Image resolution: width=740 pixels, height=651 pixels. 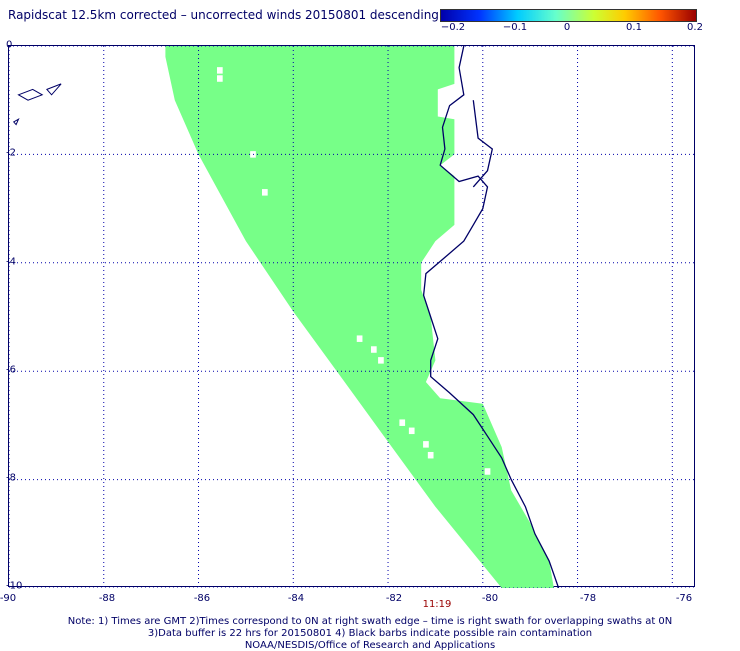 What do you see at coordinates (202, 598) in the screenshot?
I see `lon-tick-label: -86` at bounding box center [202, 598].